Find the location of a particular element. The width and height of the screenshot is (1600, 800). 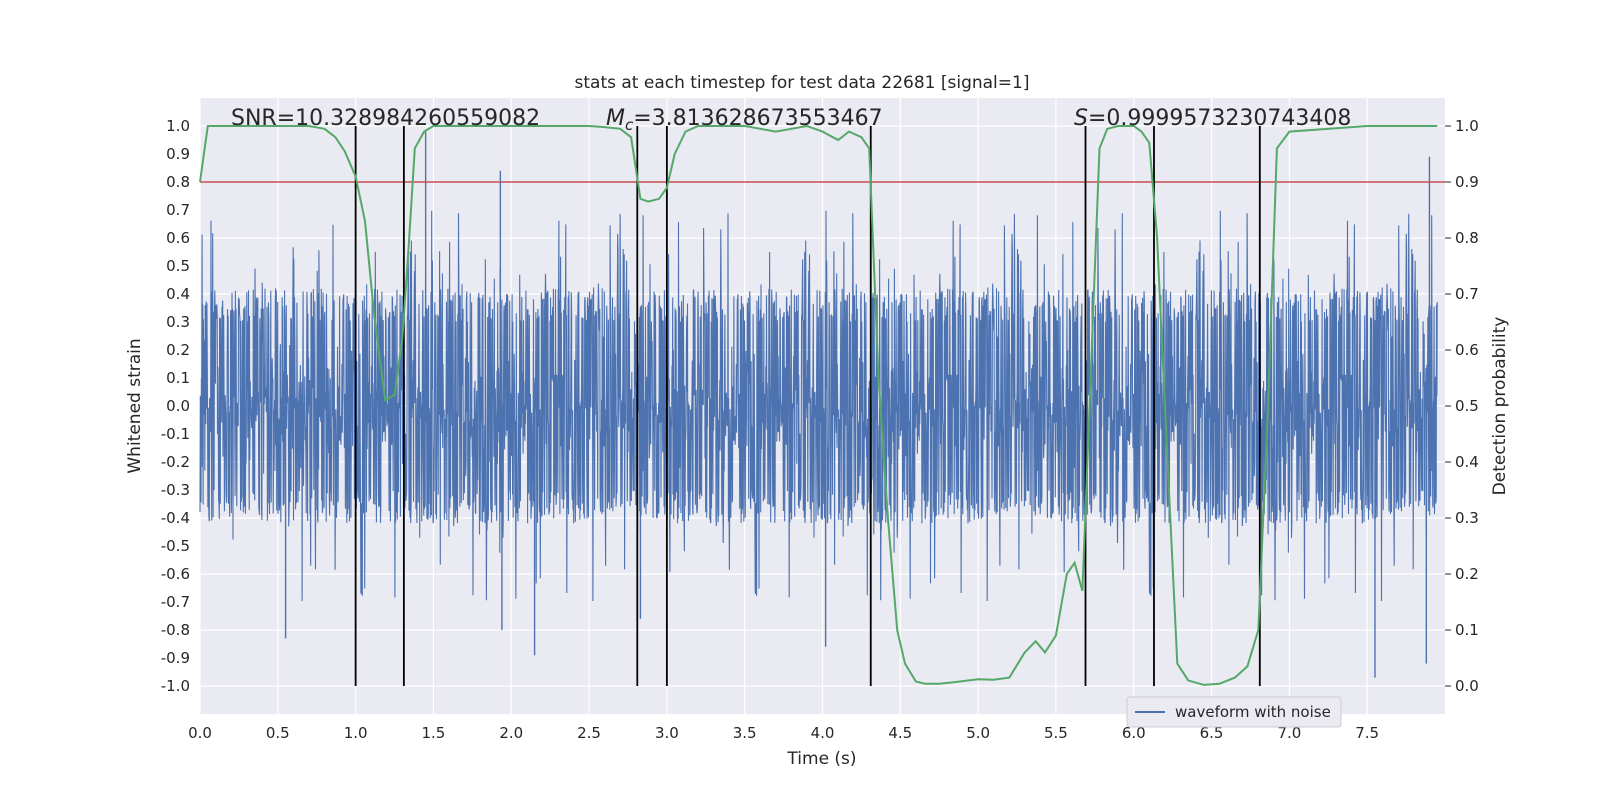

legend-label: waveform with noise is located at coordinates (1253, 712).